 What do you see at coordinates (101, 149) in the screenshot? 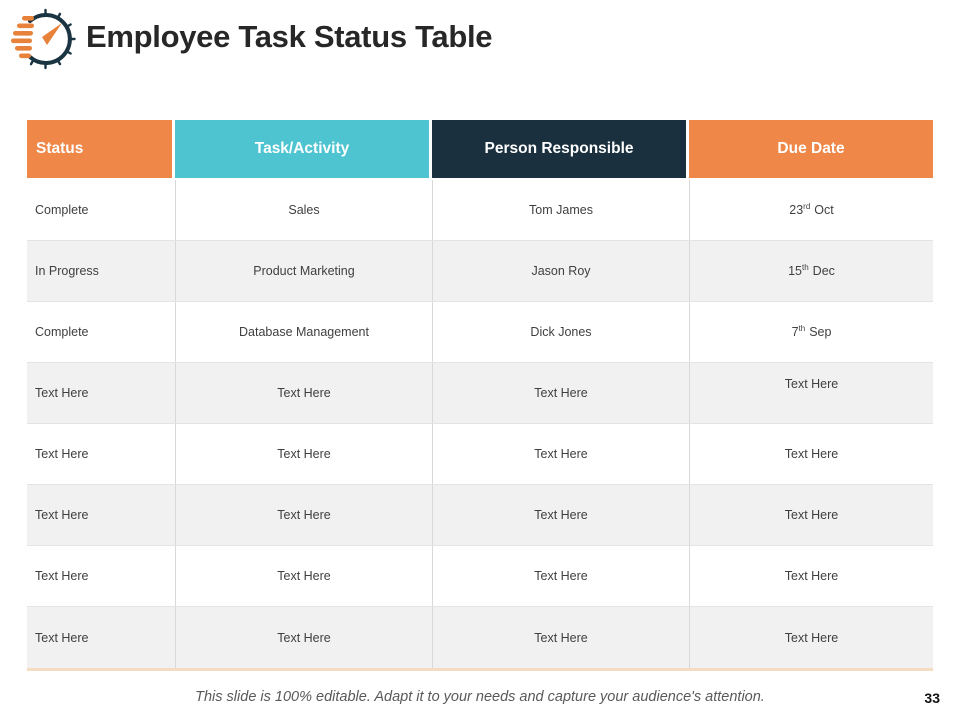
I see `header-cell-status: Status` at bounding box center [101, 149].